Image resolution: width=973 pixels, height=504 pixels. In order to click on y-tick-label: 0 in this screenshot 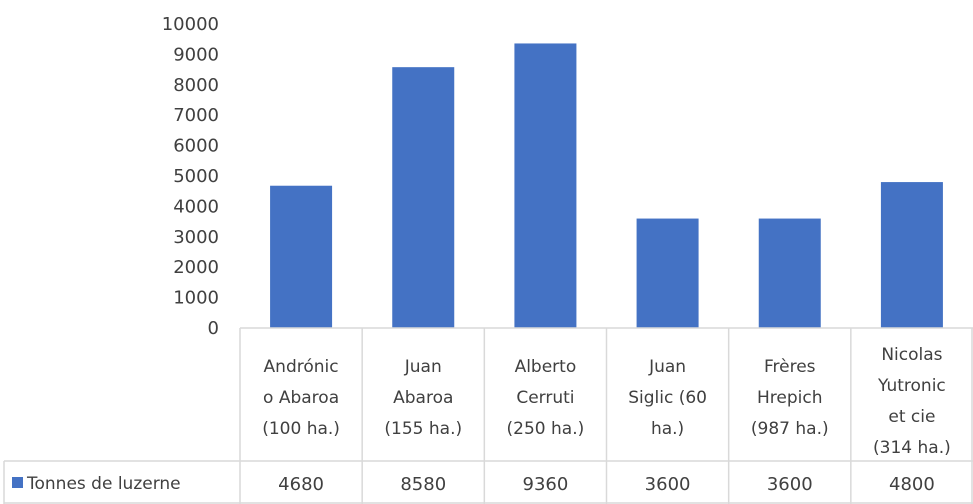, I will do `click(213, 328)`.